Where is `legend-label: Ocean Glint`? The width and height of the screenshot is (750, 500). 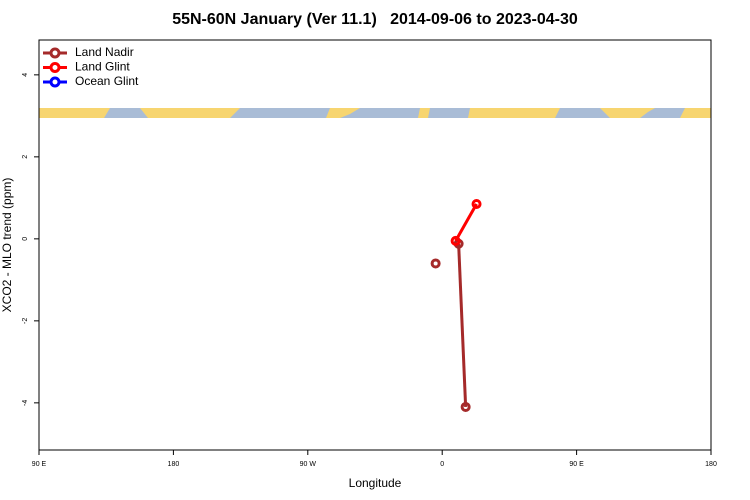
legend-label: Ocean Glint is located at coordinates (107, 81).